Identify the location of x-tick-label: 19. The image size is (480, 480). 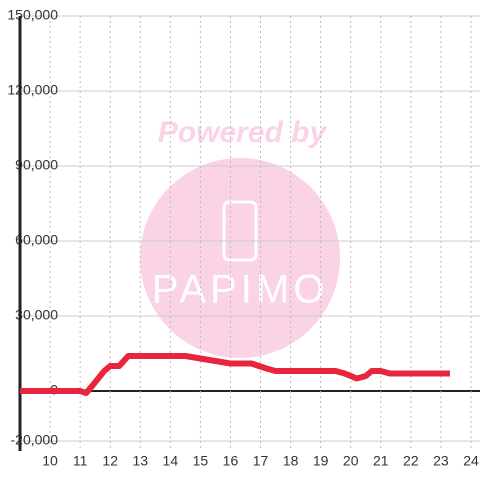
(321, 461).